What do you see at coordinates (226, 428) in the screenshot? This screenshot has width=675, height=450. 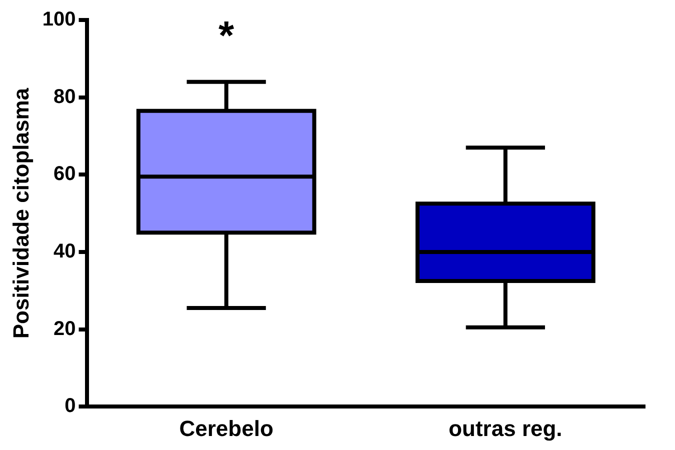 I see `x-tick-label: Cerebelo` at bounding box center [226, 428].